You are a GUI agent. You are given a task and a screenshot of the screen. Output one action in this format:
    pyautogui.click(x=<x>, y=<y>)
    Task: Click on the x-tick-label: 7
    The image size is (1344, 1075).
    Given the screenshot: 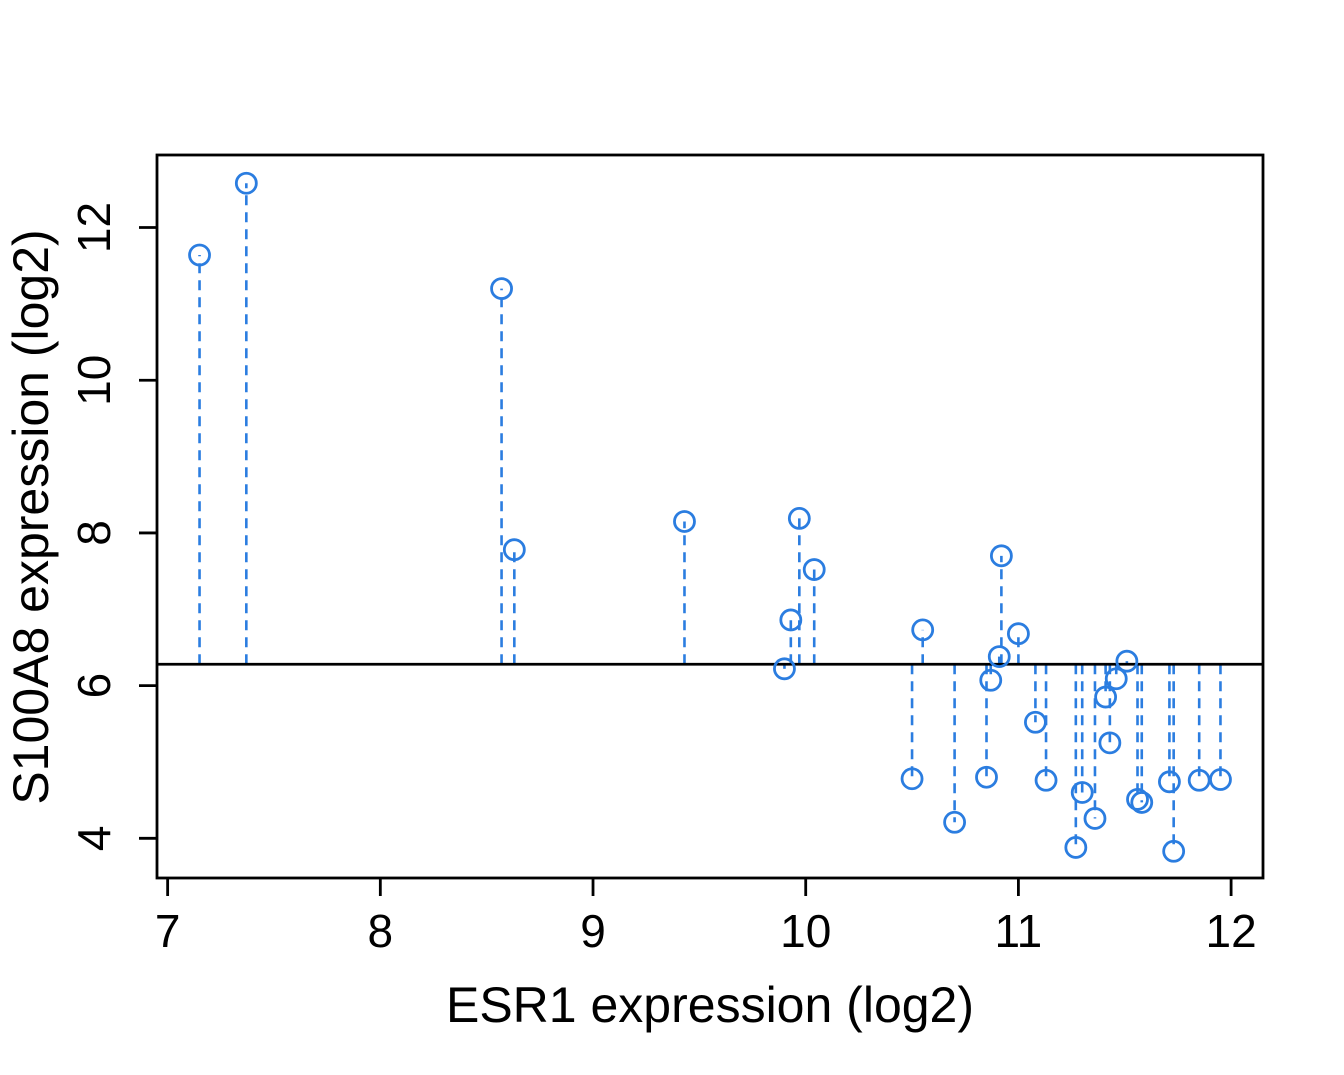 What is the action you would take?
    pyautogui.click(x=168, y=931)
    